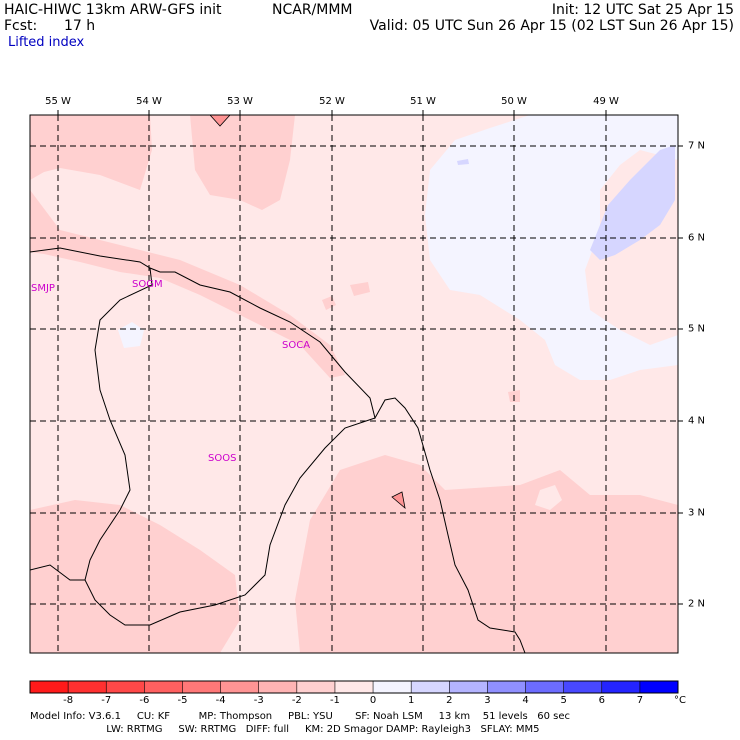 Image resolution: width=740 pixels, height=740 pixels. Describe the element at coordinates (697, 238) in the screenshot. I see `lat-label: 6 N` at that location.